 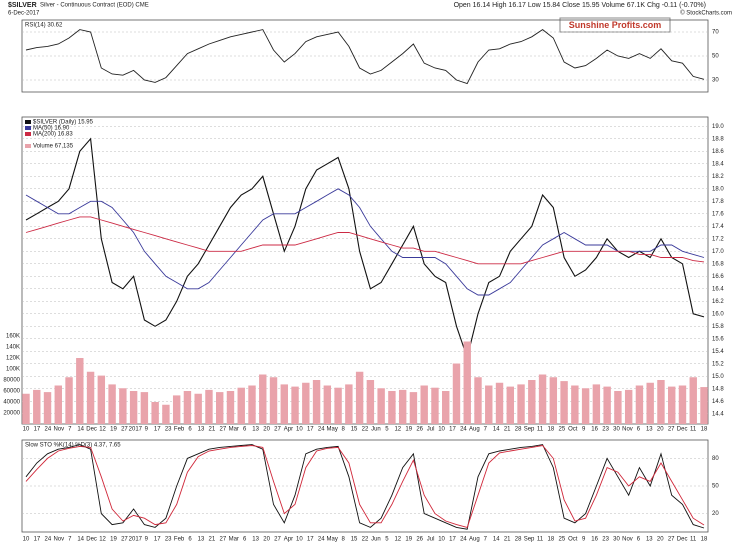 I want to click on y-tick-label: 50, so click(x=715, y=487).